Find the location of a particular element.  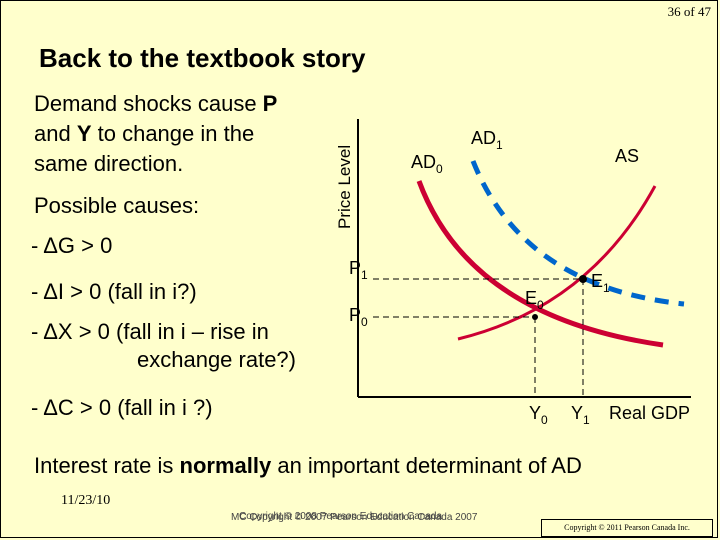

e0-point is located at coordinates (535, 317).